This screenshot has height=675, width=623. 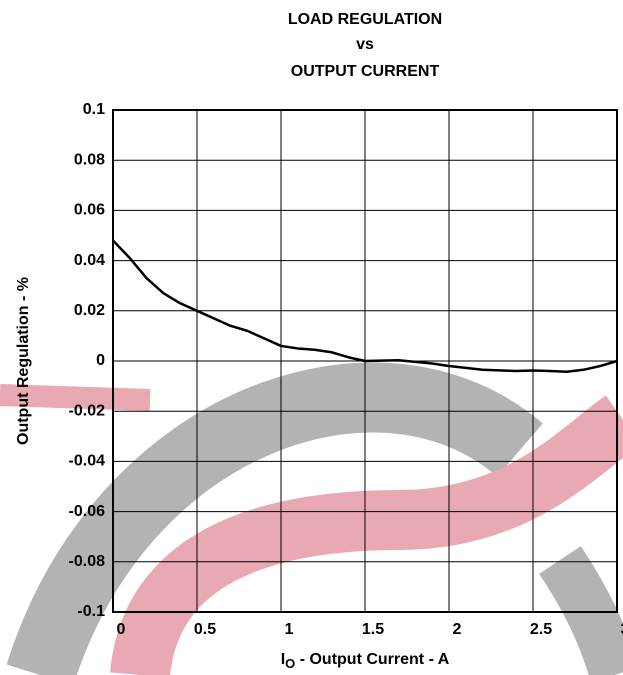 What do you see at coordinates (89, 159) in the screenshot?
I see `y-tick-label: 0.08` at bounding box center [89, 159].